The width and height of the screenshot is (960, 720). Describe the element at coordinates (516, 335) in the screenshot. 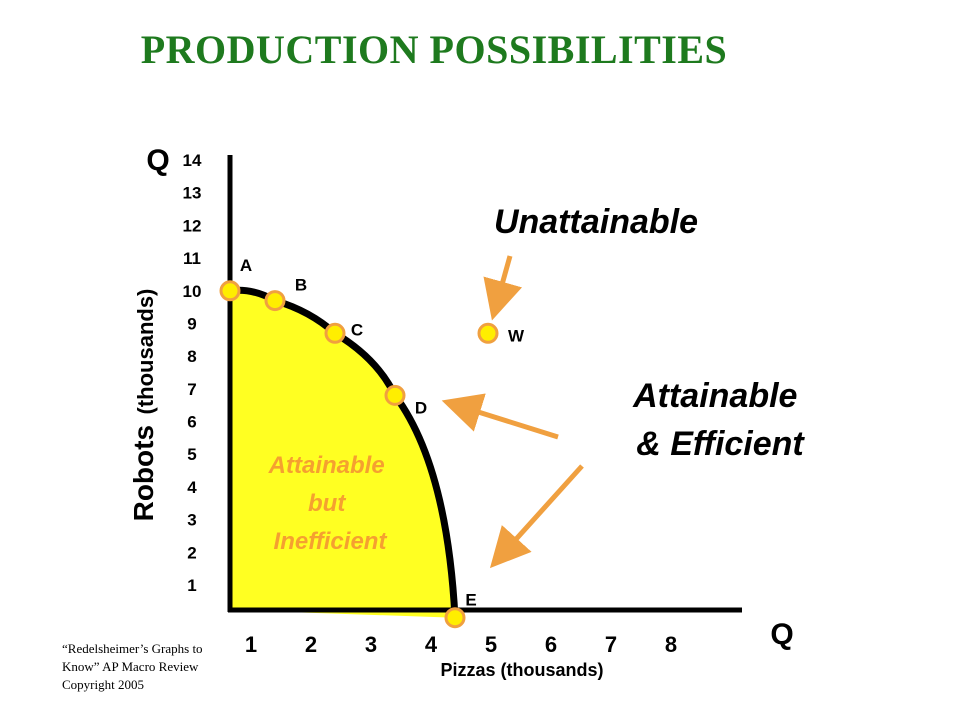

I see `point-label: W` at that location.